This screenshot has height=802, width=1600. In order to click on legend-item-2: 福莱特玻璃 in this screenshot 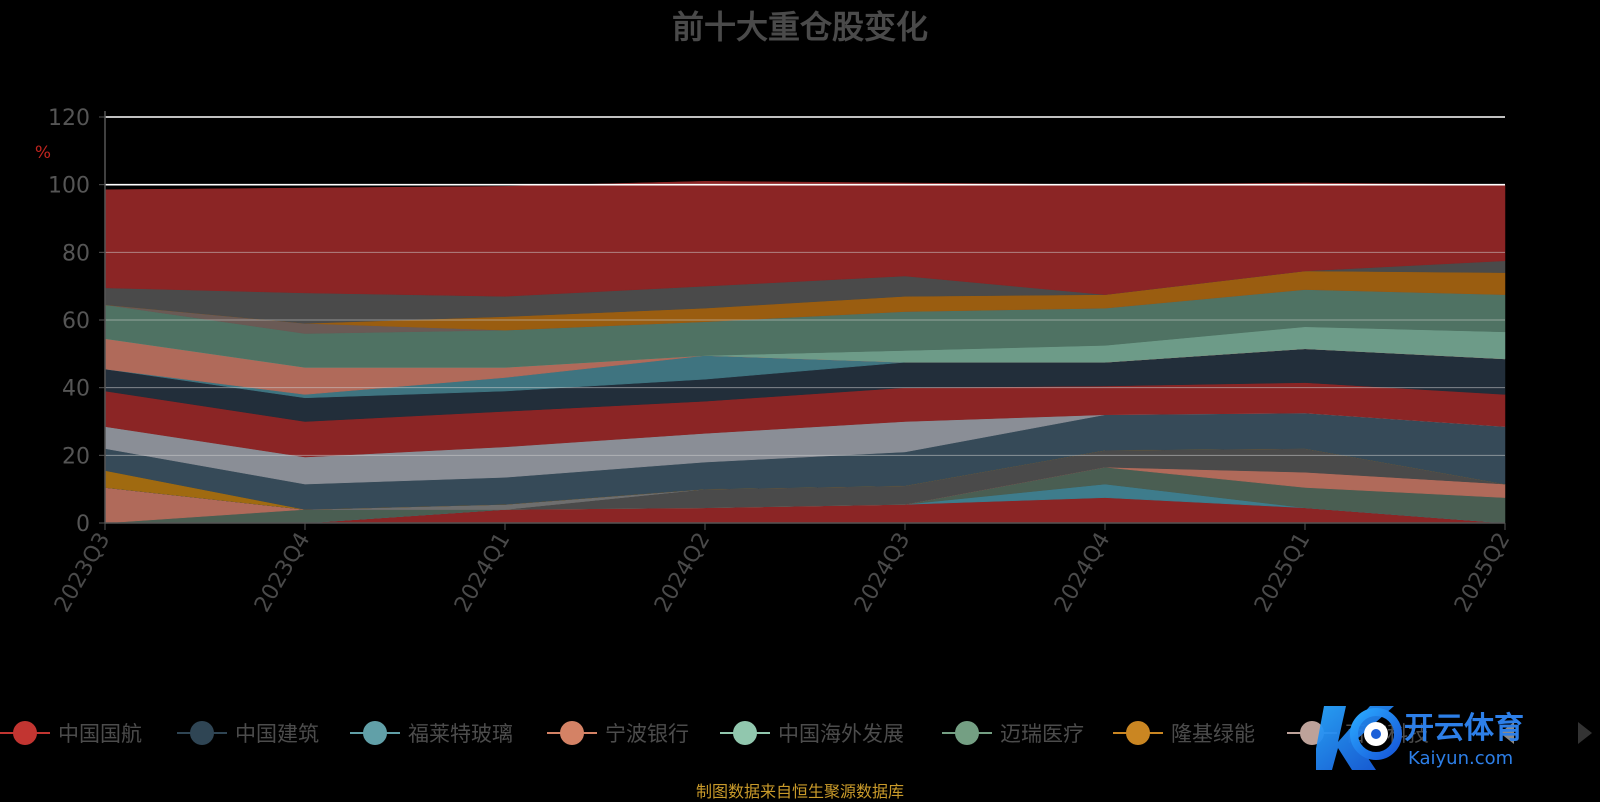, I will do `click(431, 733)`.